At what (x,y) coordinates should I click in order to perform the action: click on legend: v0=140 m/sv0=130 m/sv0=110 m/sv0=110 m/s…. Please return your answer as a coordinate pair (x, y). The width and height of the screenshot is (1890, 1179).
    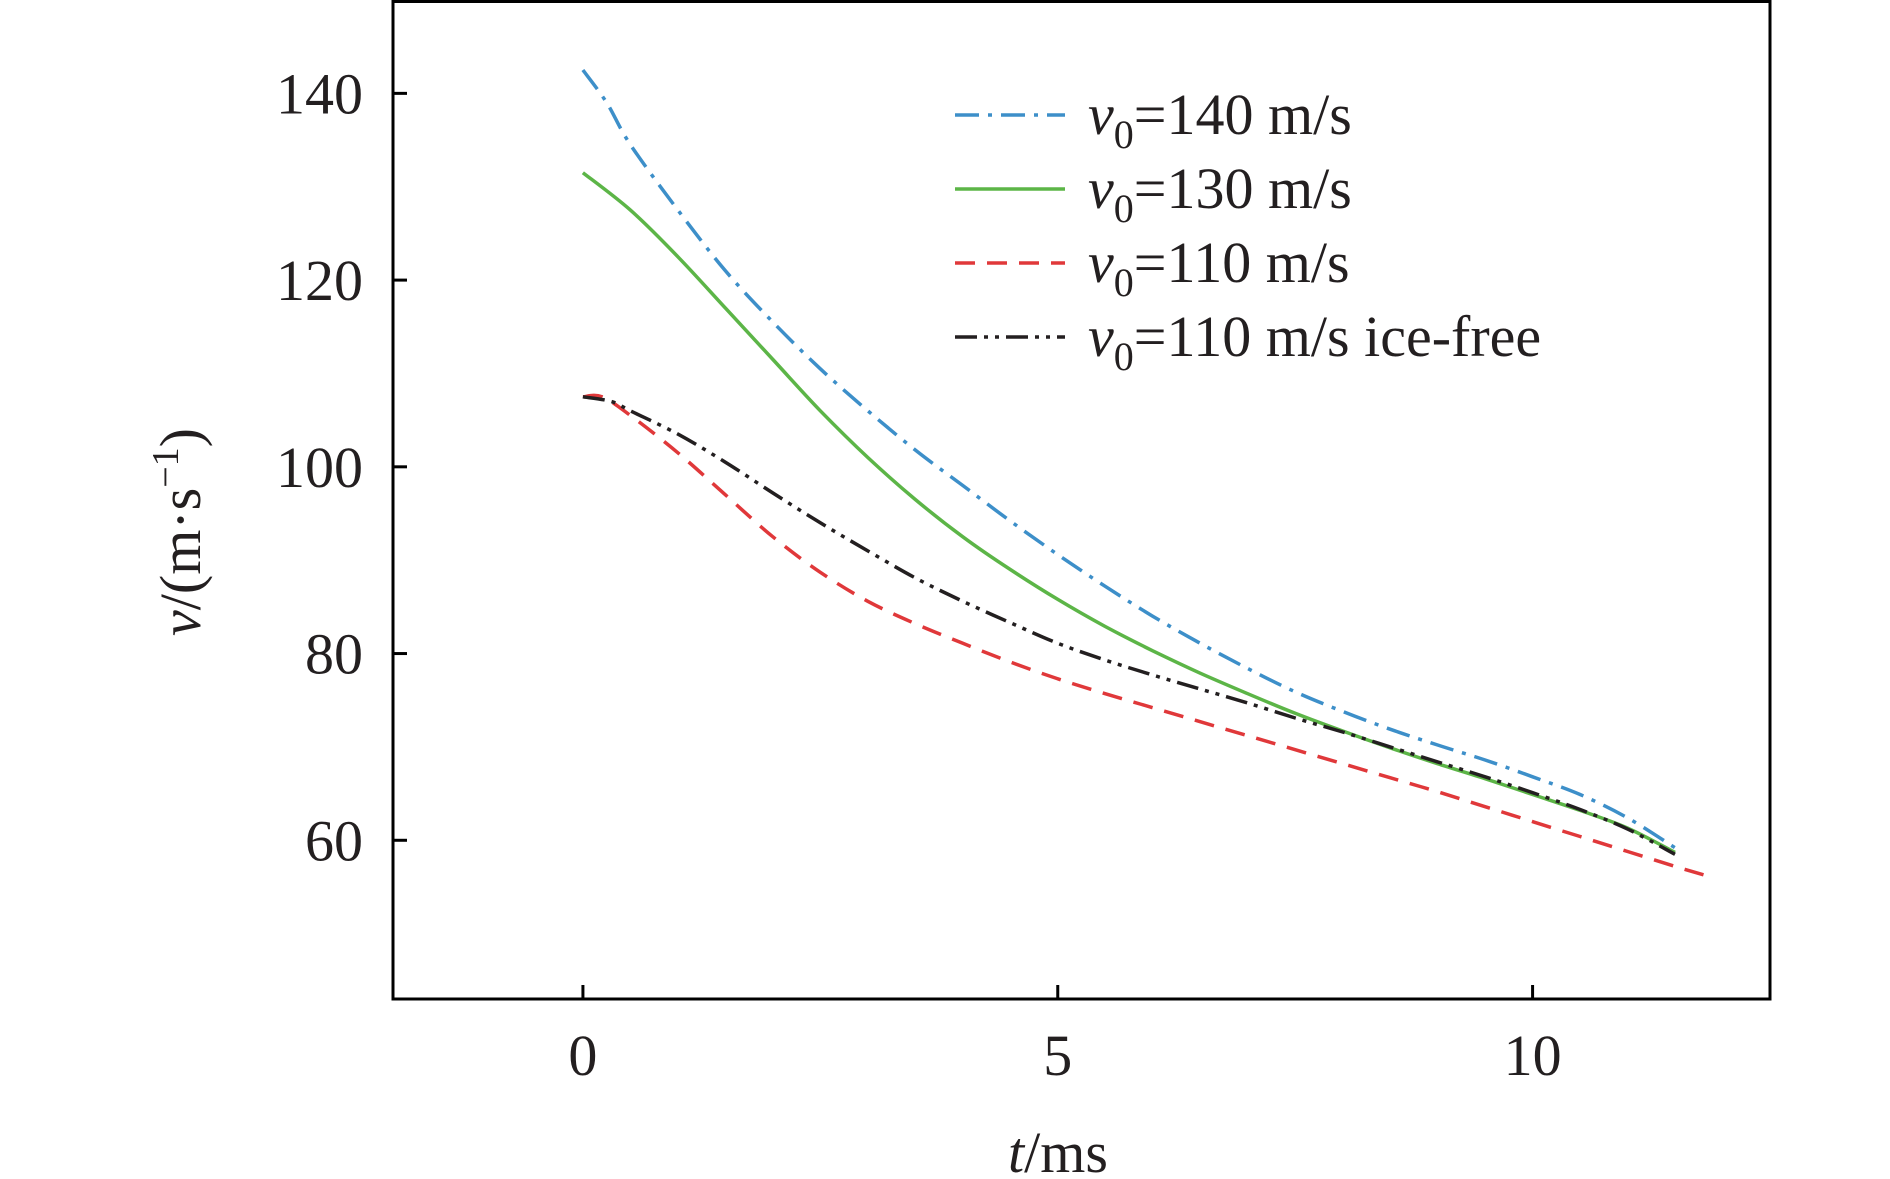
    Looking at the image, I should click on (1248, 230).